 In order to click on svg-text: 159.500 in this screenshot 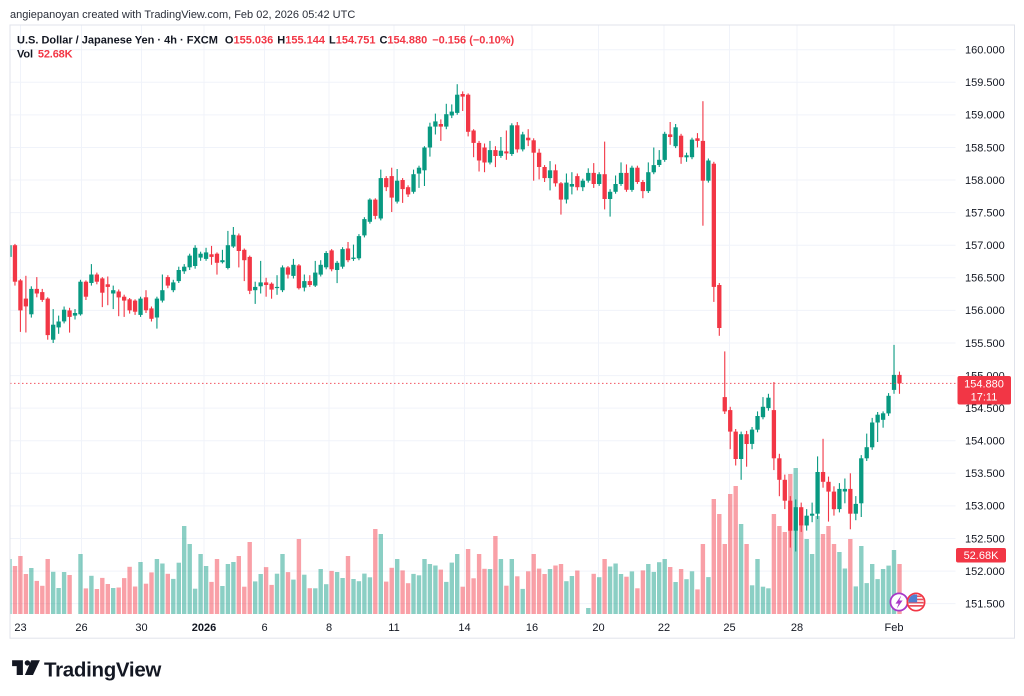, I will do `click(985, 83)`.